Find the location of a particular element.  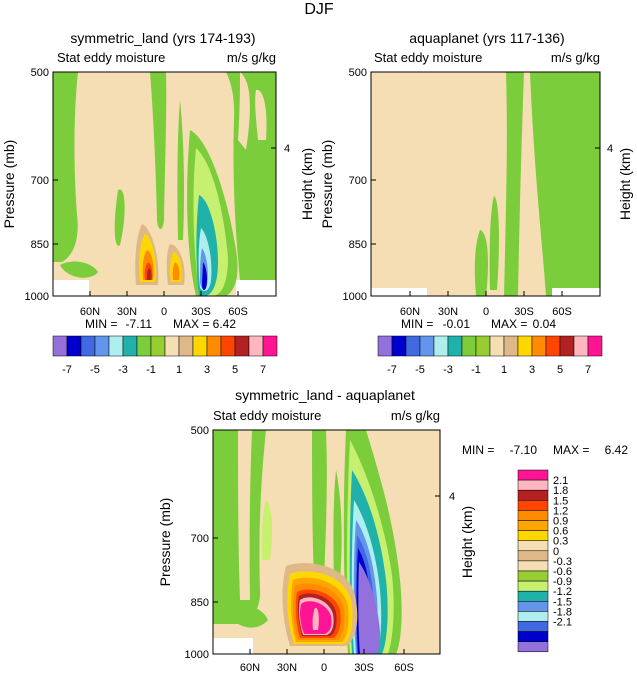

colorbar-tick-label: 2.1 is located at coordinates (560, 481).